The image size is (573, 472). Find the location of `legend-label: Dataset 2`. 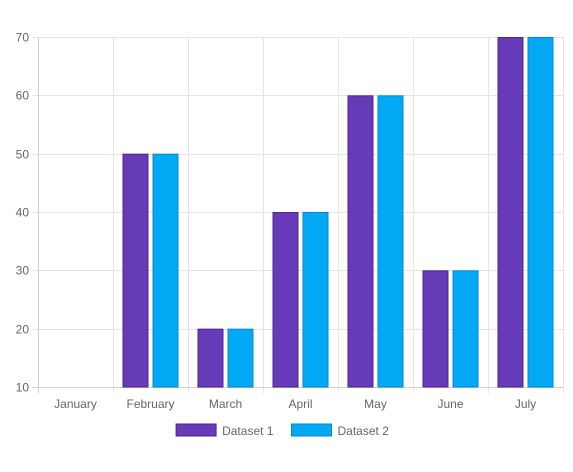

legend-label: Dataset 2 is located at coordinates (364, 431).